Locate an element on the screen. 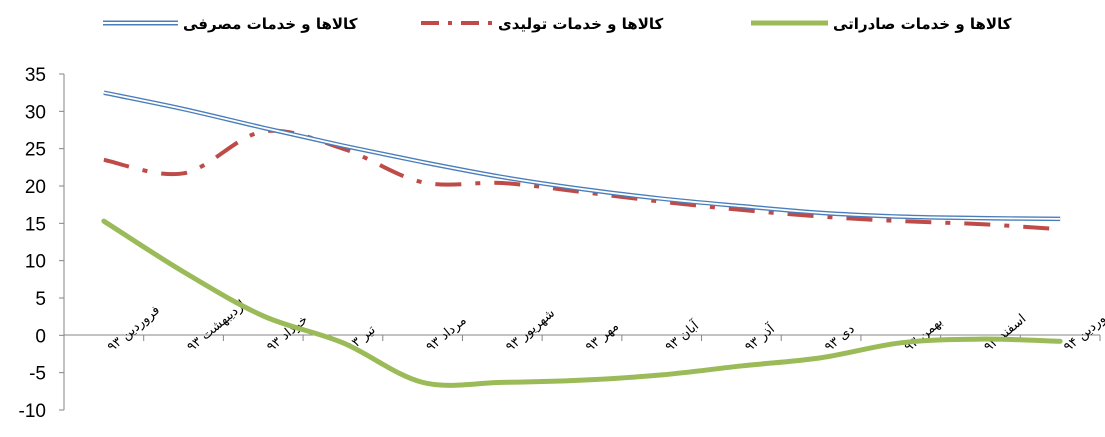 This screenshot has height=437, width=1105. y-tick-label: 35 is located at coordinates (35, 75).